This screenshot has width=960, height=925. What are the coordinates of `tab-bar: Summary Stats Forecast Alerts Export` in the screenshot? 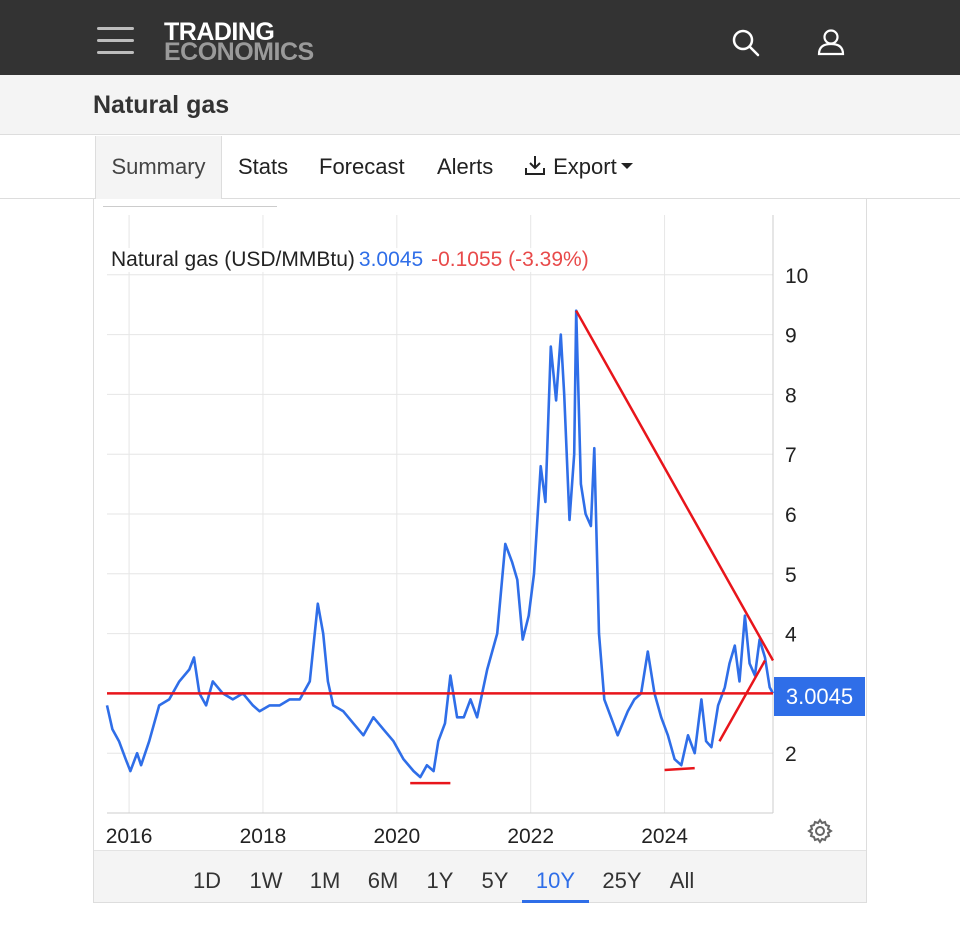 It's located at (480, 167).